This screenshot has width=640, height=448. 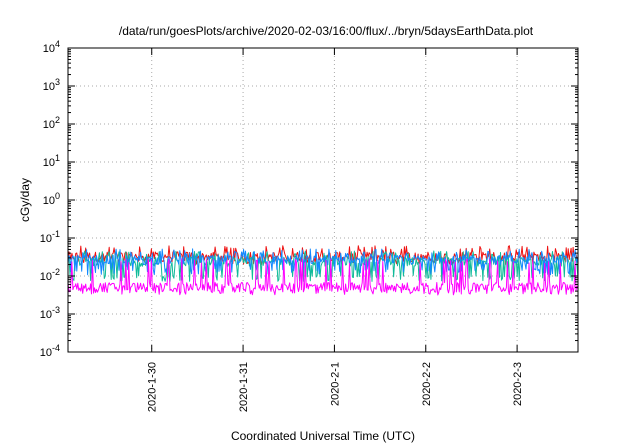 I want to click on x-tick-label: 2020-1-30, so click(x=153, y=387).